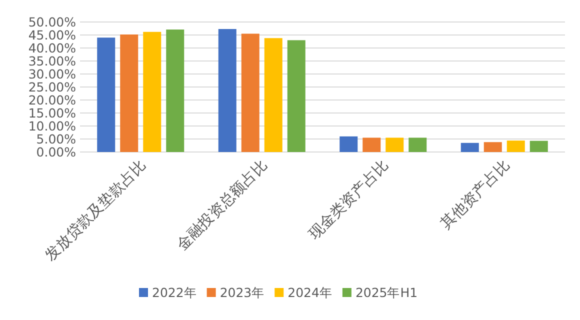 The height and width of the screenshot is (320, 580). I want to click on y-tick-label: 50.00%, so click(52, 22).